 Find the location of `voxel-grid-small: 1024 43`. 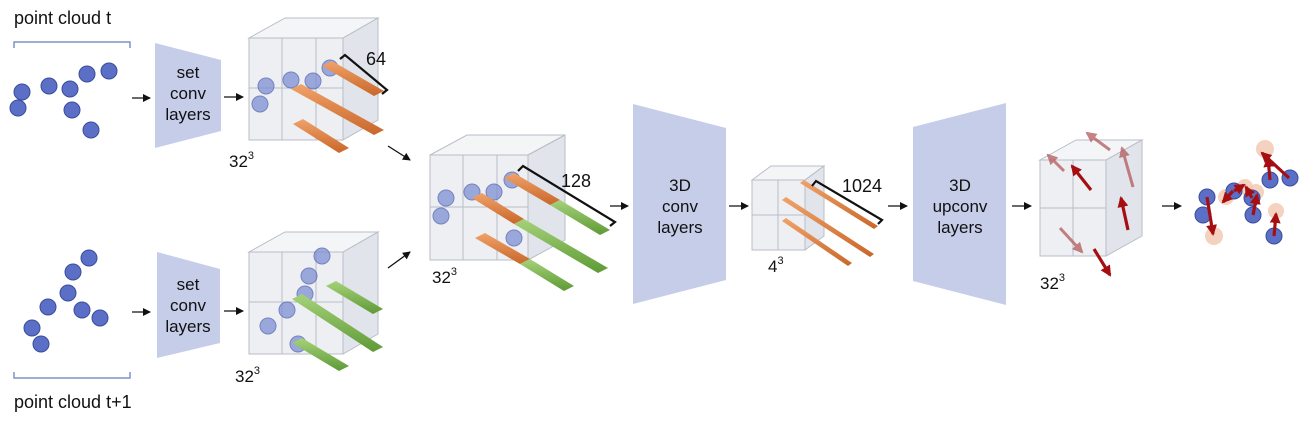

voxel-grid-small: 1024 43 is located at coordinates (817, 220).